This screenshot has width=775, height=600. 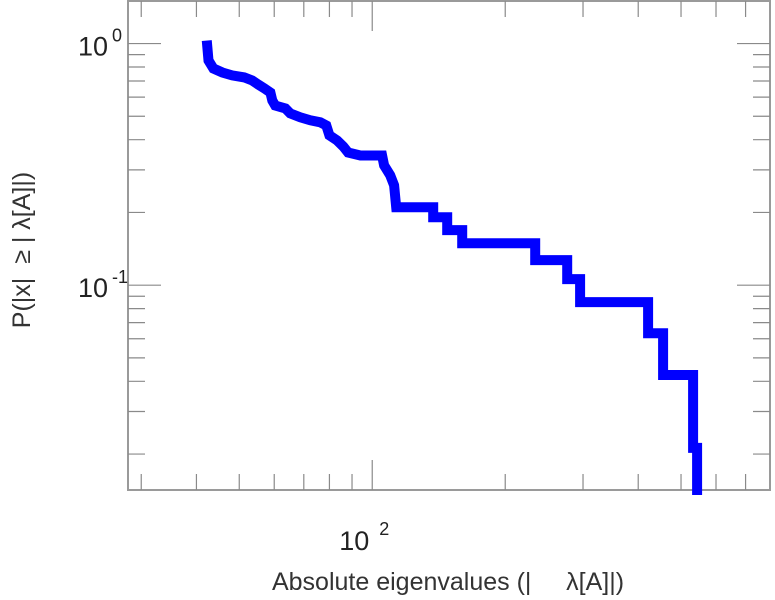 I want to click on y-tick-label-exponent: -1, so click(x=120, y=277).